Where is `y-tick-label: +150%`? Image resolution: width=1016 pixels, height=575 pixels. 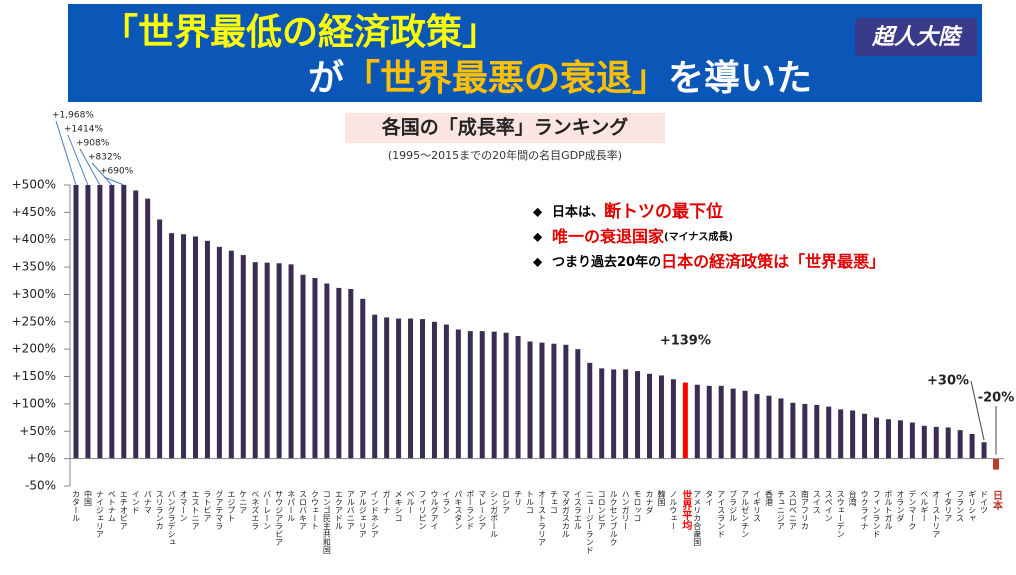
y-tick-label: +150% is located at coordinates (34, 376).